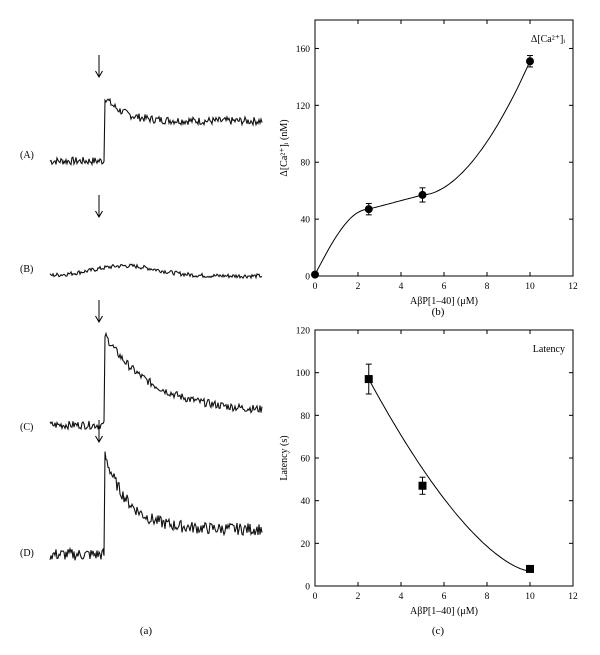 Image resolution: width=600 pixels, height=655 pixels. What do you see at coordinates (284, 147) in the screenshot?
I see `y-axis-label: Δ[Ca²⁺]ᵢ (nM)` at bounding box center [284, 147].